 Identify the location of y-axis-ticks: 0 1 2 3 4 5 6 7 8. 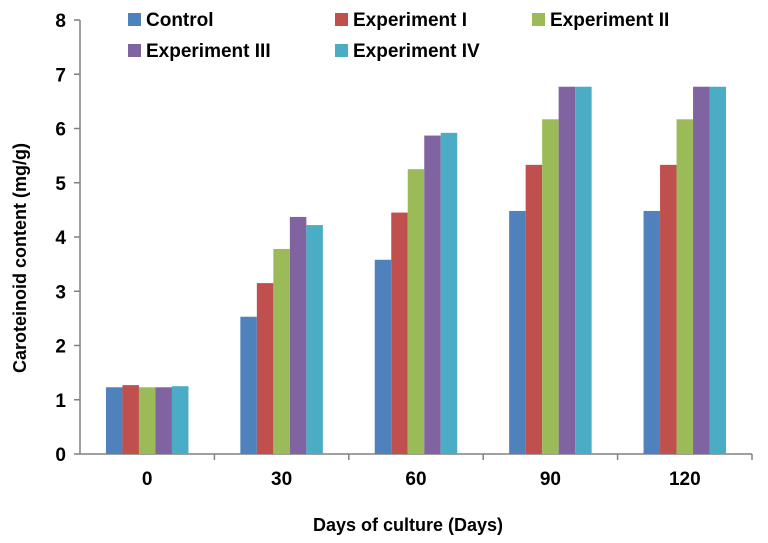
(67, 238).